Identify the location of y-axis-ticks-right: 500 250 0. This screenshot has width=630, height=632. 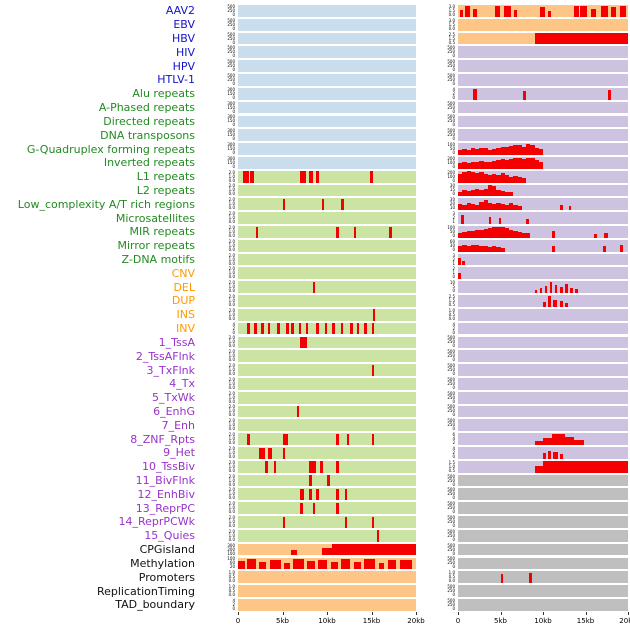
(437, 383).